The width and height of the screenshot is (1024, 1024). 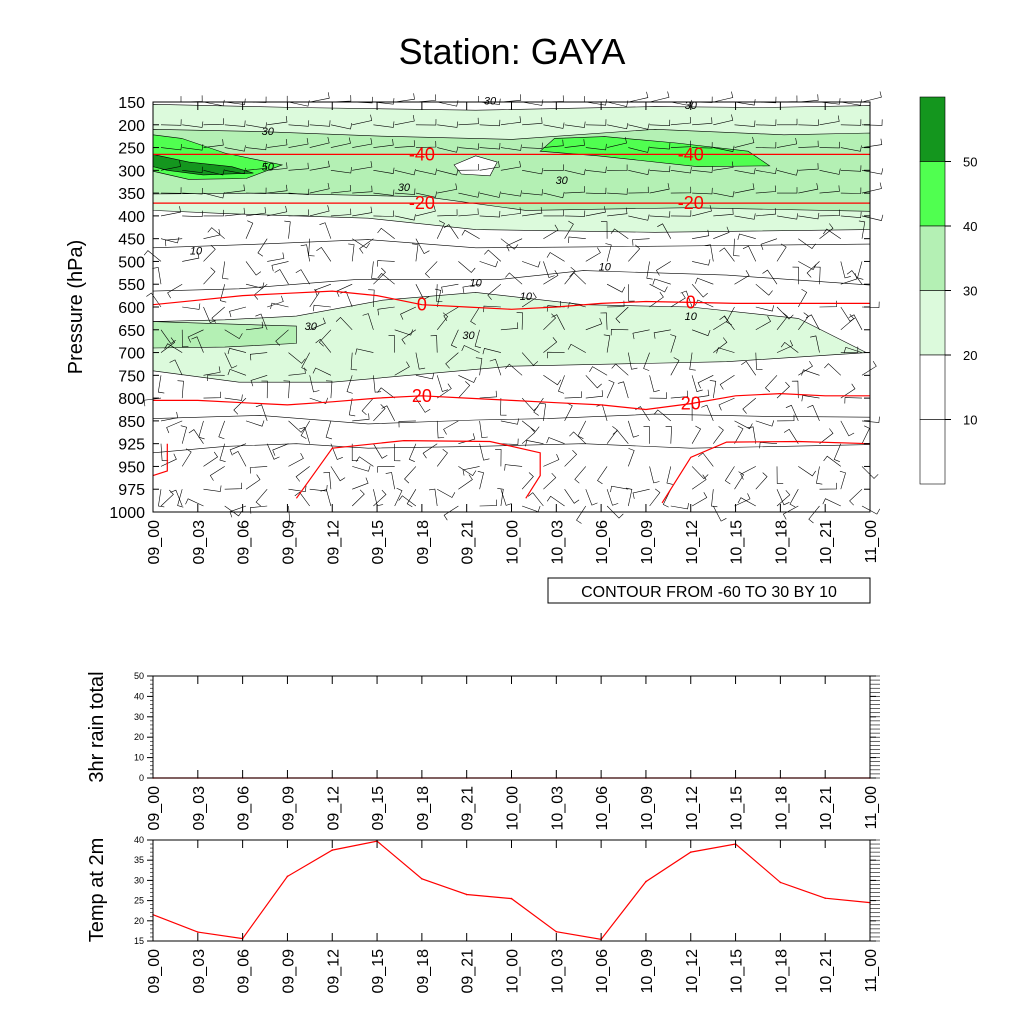 What do you see at coordinates (139, 737) in the screenshot?
I see `y-tick-label: 20` at bounding box center [139, 737].